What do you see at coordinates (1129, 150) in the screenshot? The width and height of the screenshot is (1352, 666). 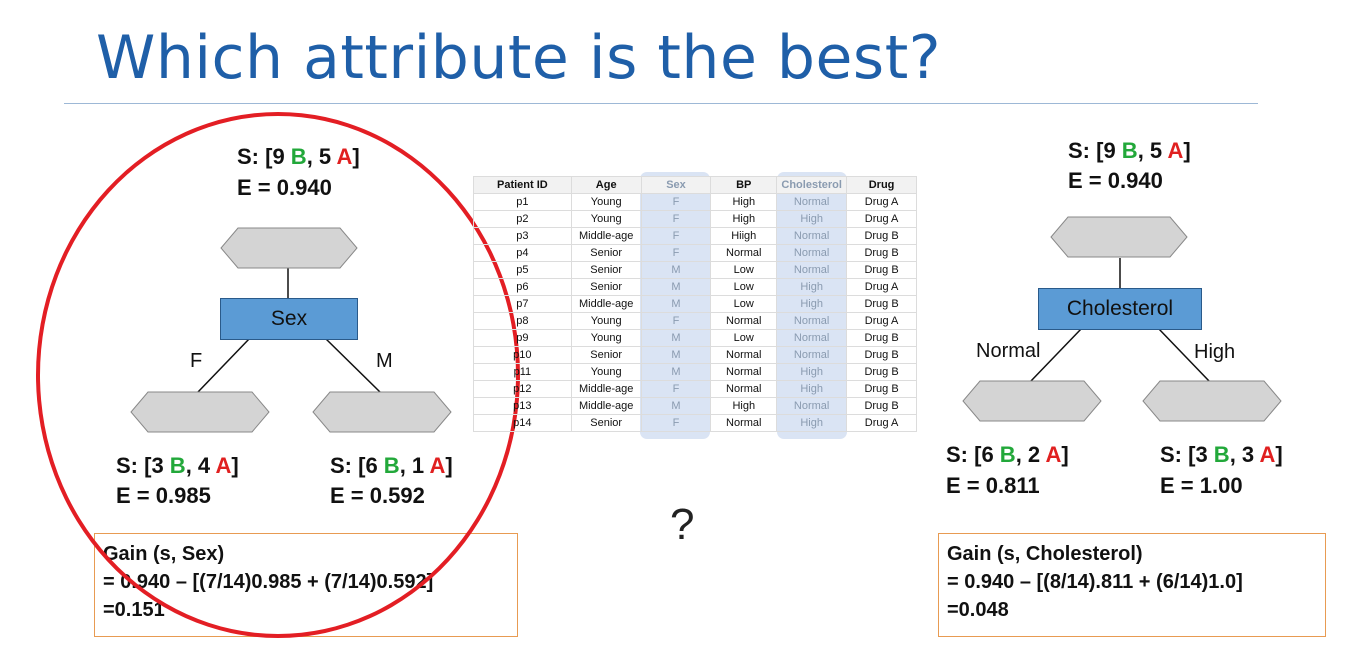 I see `right-root-sample-stat: S: [9 B, 5 A]` at bounding box center [1129, 150].